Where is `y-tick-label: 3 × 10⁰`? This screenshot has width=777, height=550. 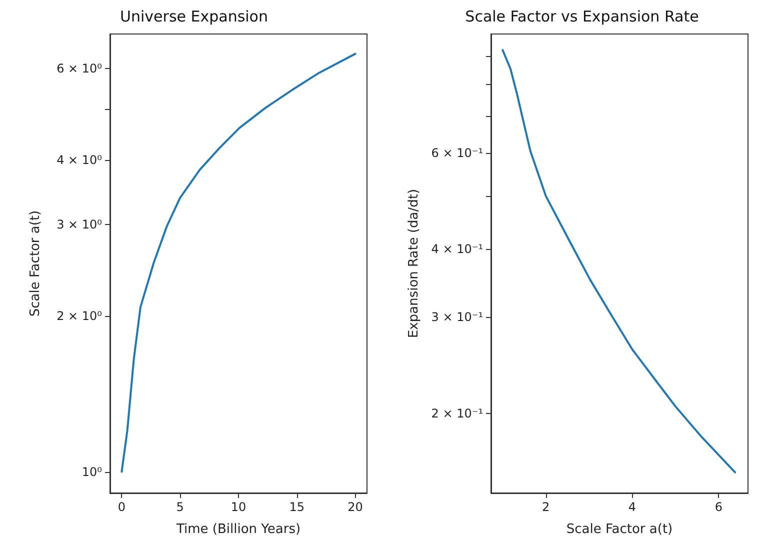 y-tick-label: 3 × 10⁰ is located at coordinates (79, 225).